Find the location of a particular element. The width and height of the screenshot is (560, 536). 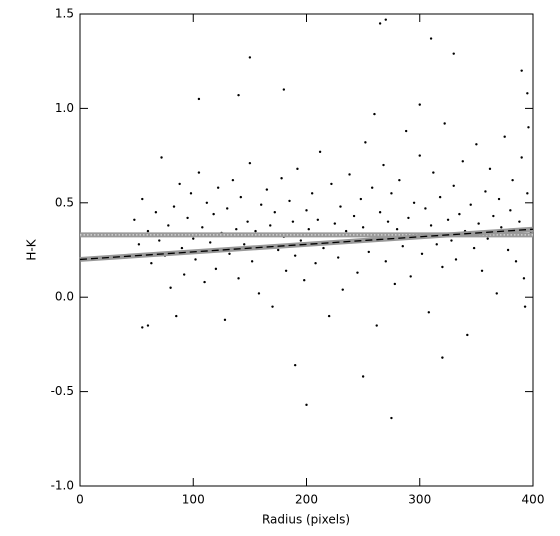

y-axis-label: H-K is located at coordinates (32, 249).